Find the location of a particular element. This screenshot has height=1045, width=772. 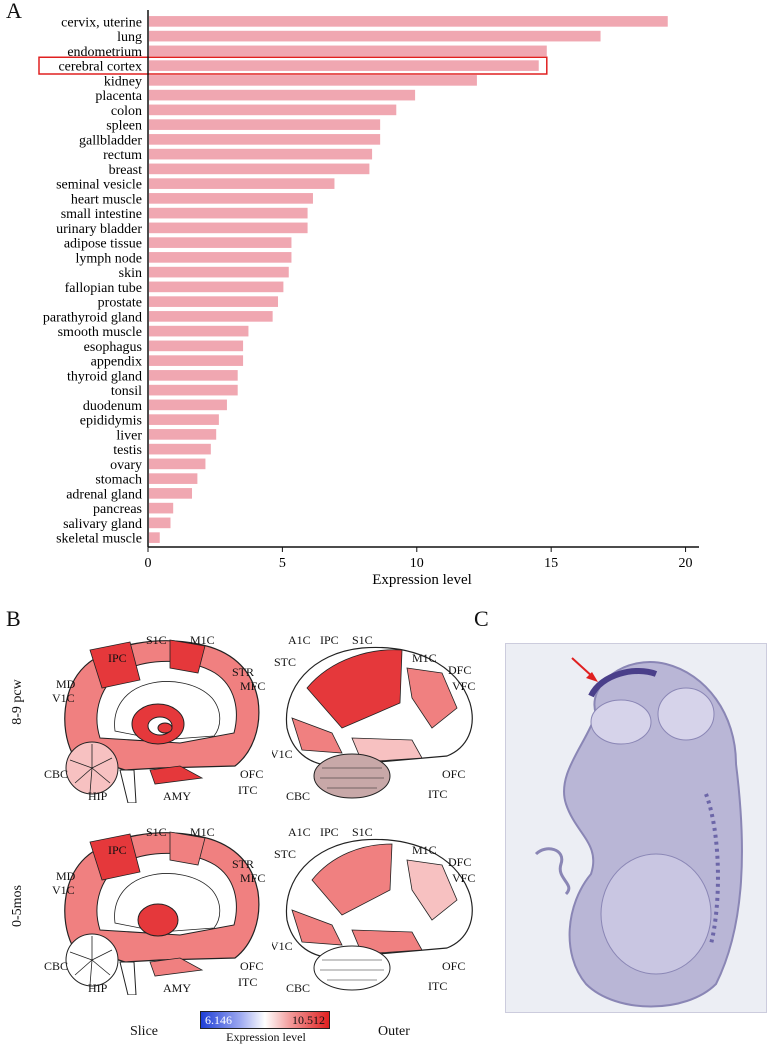

bar-small-intestine is located at coordinates (228, 213).